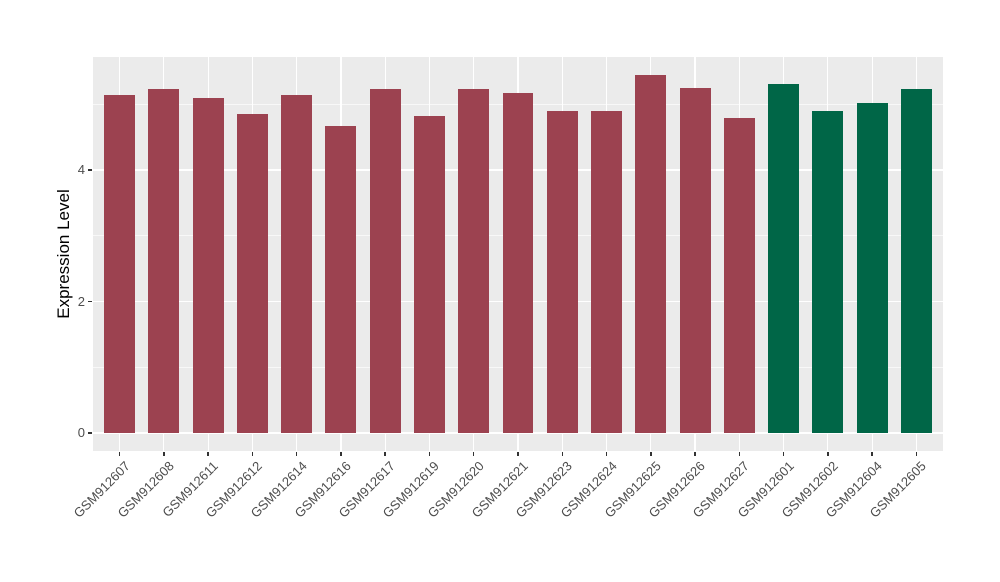 The height and width of the screenshot is (582, 1000). Describe the element at coordinates (607, 272) in the screenshot. I see `bar-GSM912624` at that location.